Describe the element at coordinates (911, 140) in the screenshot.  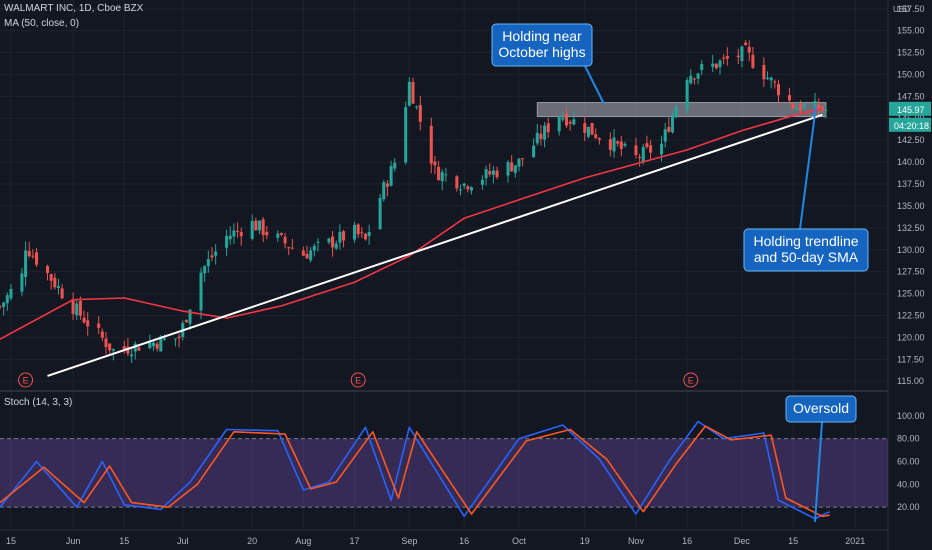
I see `price-tick-6: 142.50` at that location.